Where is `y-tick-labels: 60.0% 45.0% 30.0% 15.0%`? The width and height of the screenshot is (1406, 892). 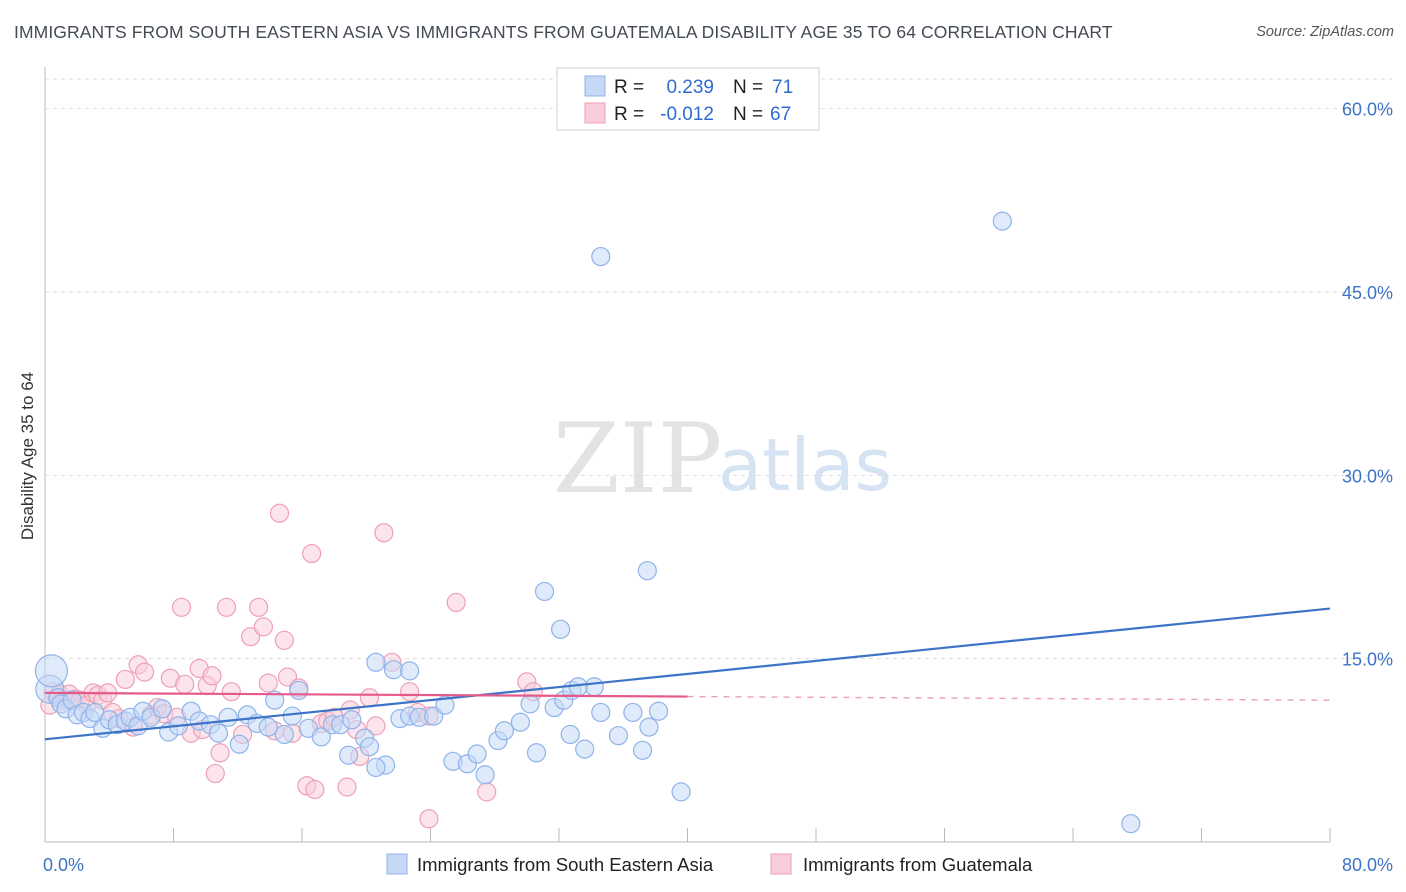 y-tick-labels: 60.0% 45.0% 30.0% 15.0% is located at coordinates (1367, 385).